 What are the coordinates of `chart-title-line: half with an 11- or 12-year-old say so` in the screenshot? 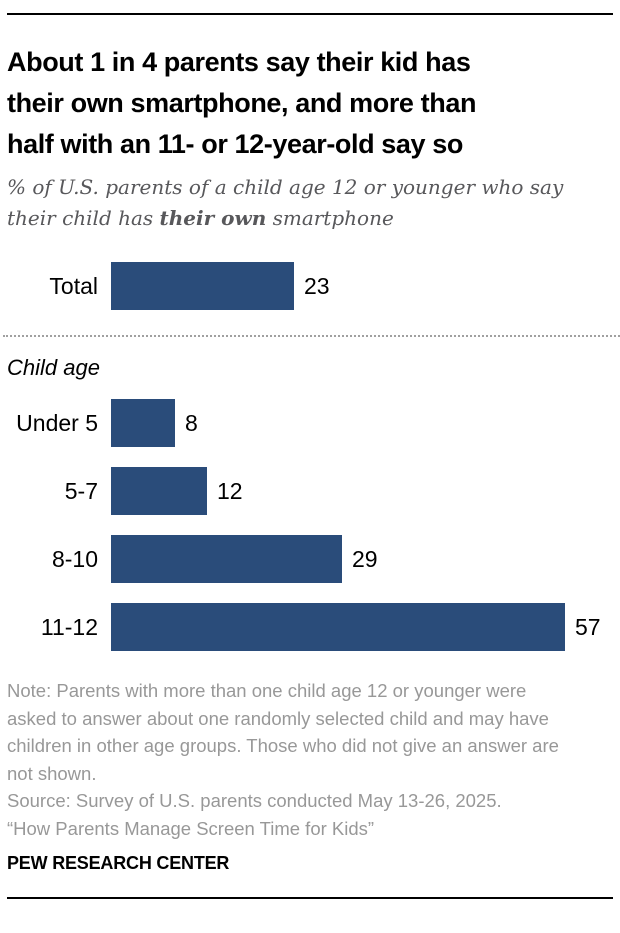 It's located at (235, 144).